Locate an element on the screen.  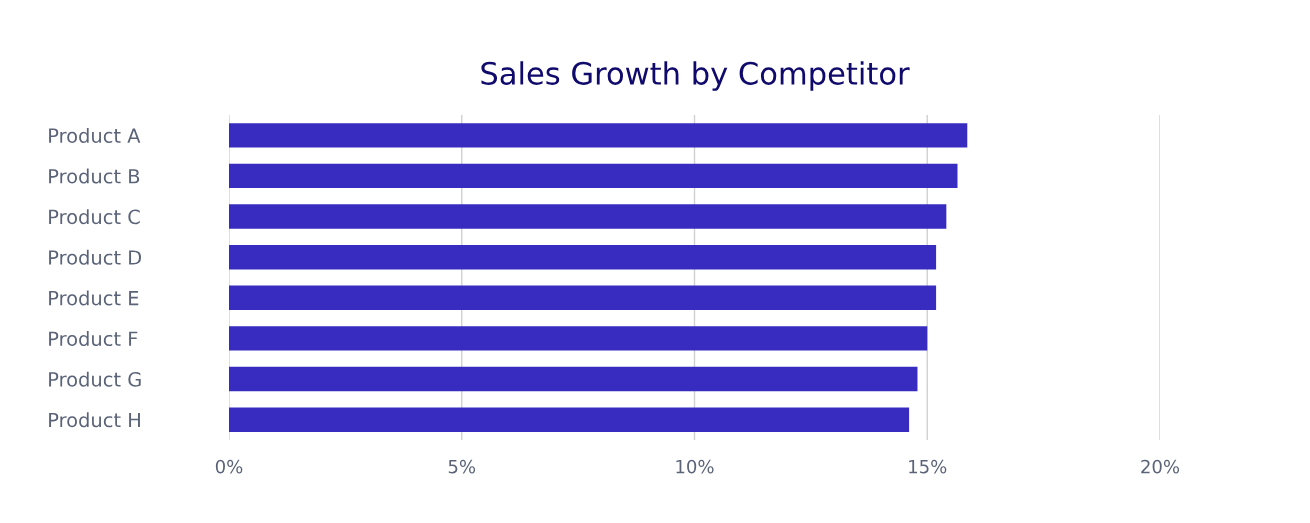
x-tick-label: 5% is located at coordinates (462, 466).